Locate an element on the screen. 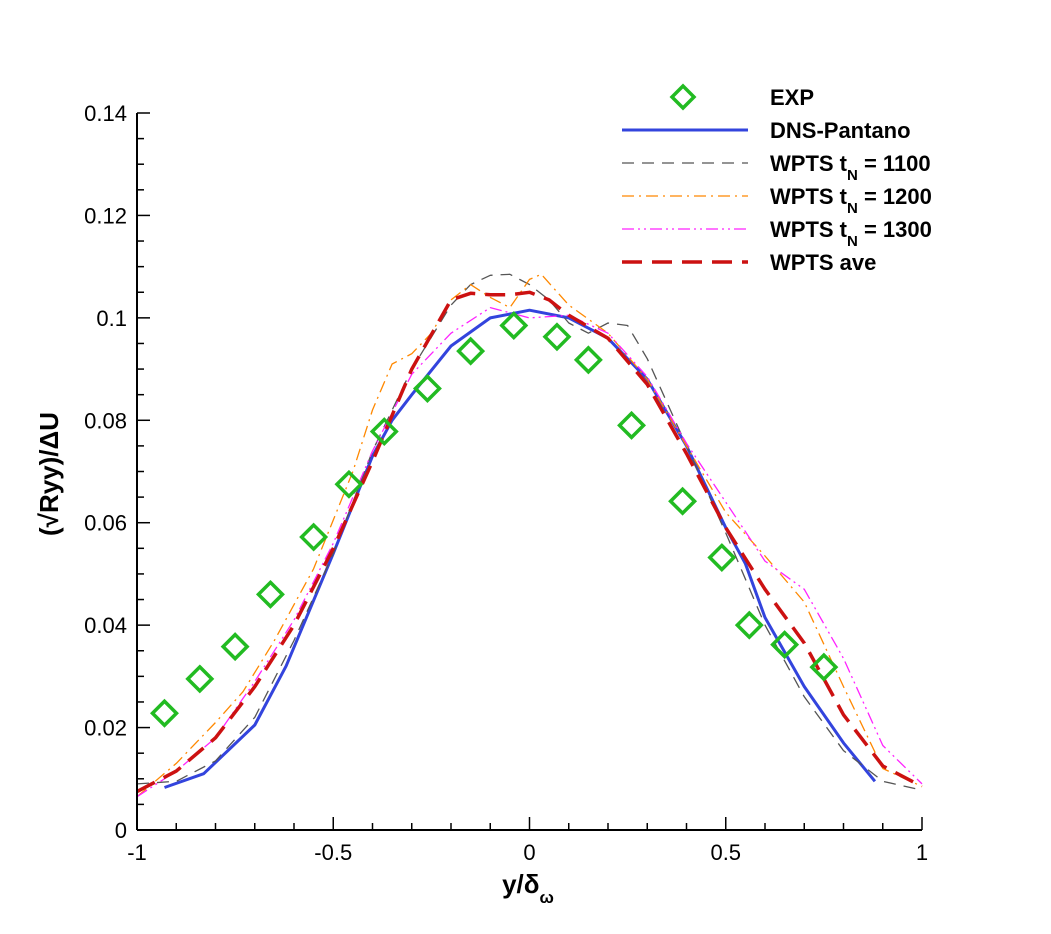  legend-entry: WPTS tN = 1100 is located at coordinates (776, 167).